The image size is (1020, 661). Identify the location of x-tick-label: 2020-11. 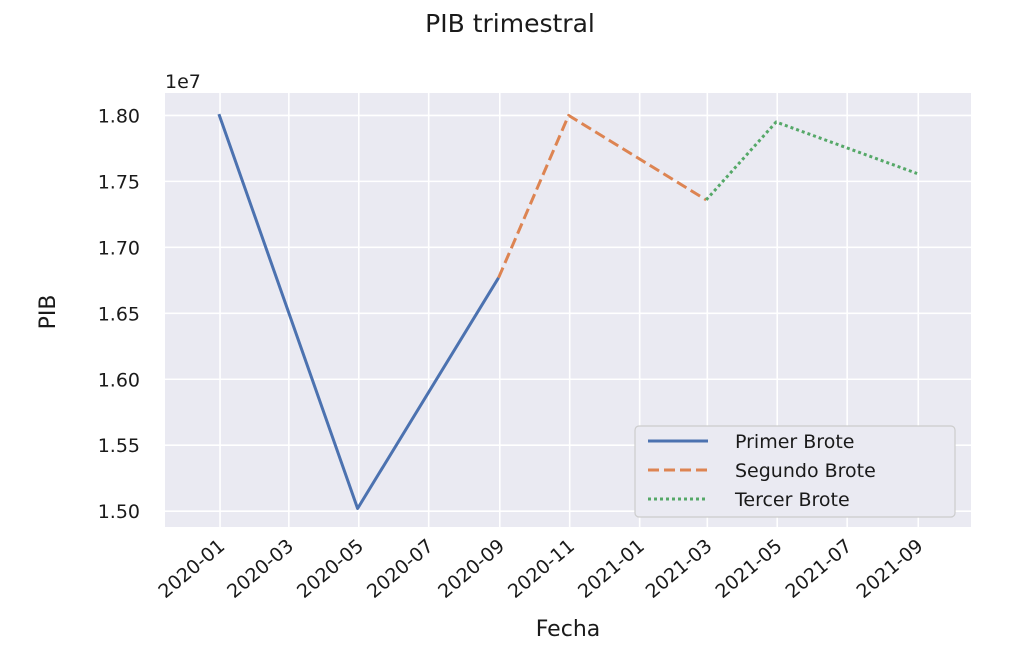
(541, 569).